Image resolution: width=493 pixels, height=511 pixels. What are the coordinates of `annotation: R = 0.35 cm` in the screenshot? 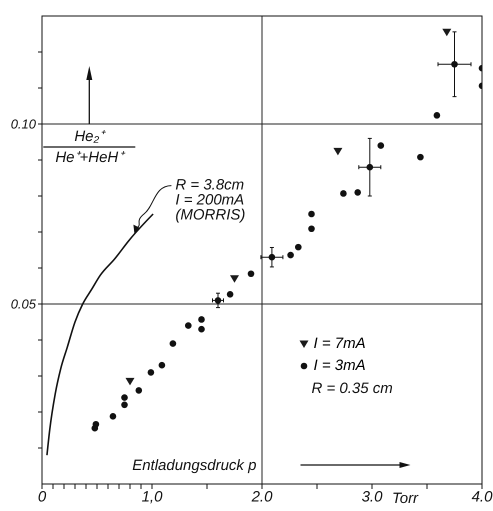 It's located at (352, 388).